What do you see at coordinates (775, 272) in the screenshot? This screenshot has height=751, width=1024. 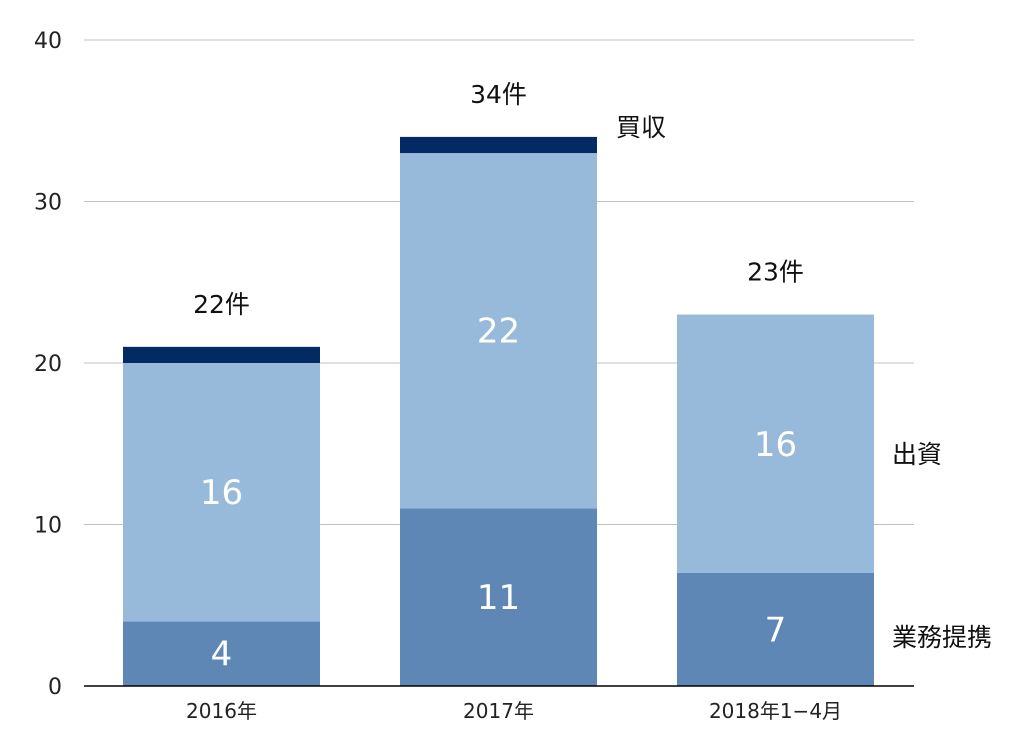 I see `total-label: 23件` at bounding box center [775, 272].